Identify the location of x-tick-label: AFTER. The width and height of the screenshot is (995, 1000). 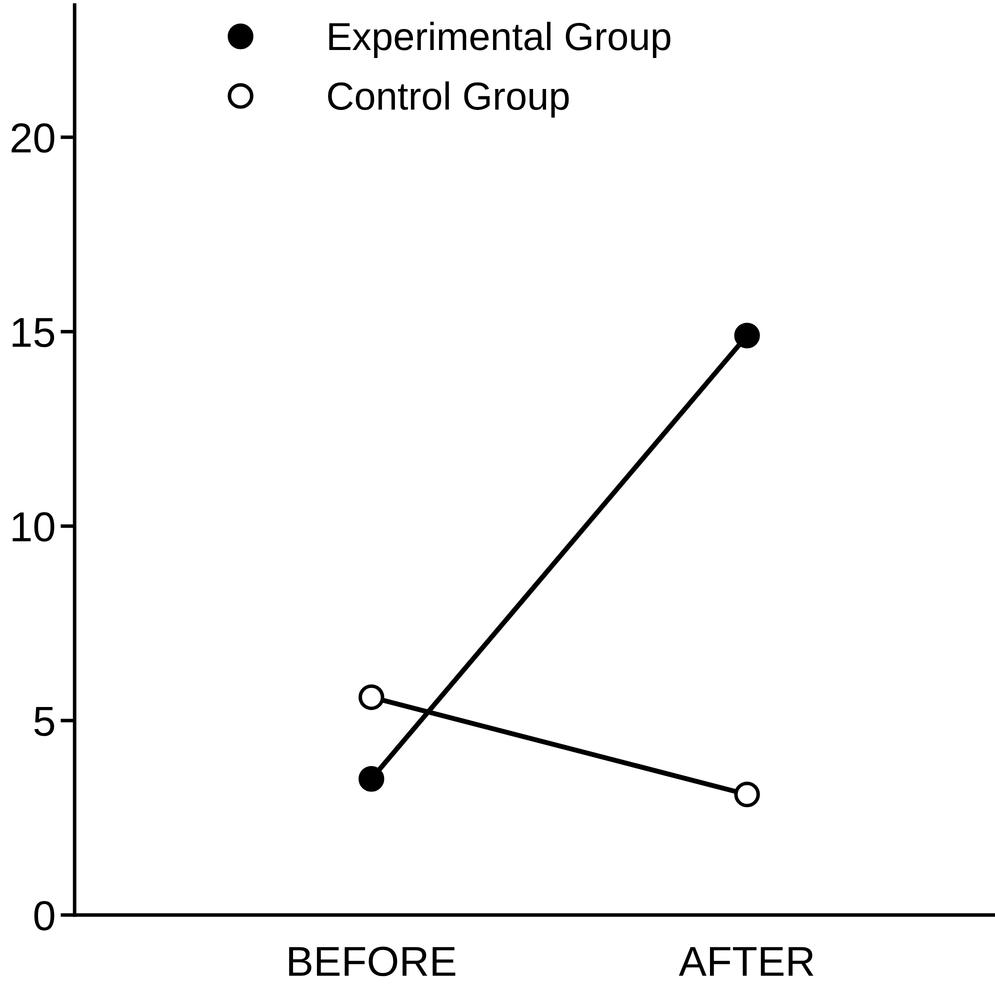
(746, 961).